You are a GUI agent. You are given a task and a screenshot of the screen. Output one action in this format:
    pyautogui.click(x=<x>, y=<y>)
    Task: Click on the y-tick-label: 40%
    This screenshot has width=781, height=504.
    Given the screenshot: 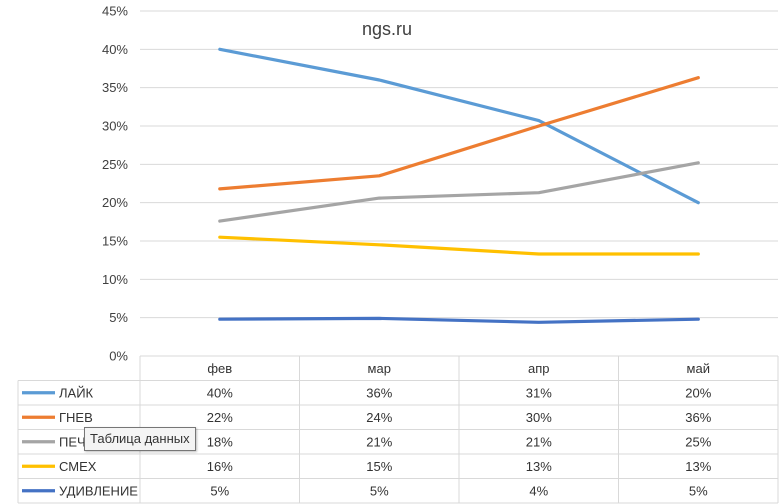 What is the action you would take?
    pyautogui.click(x=115, y=49)
    